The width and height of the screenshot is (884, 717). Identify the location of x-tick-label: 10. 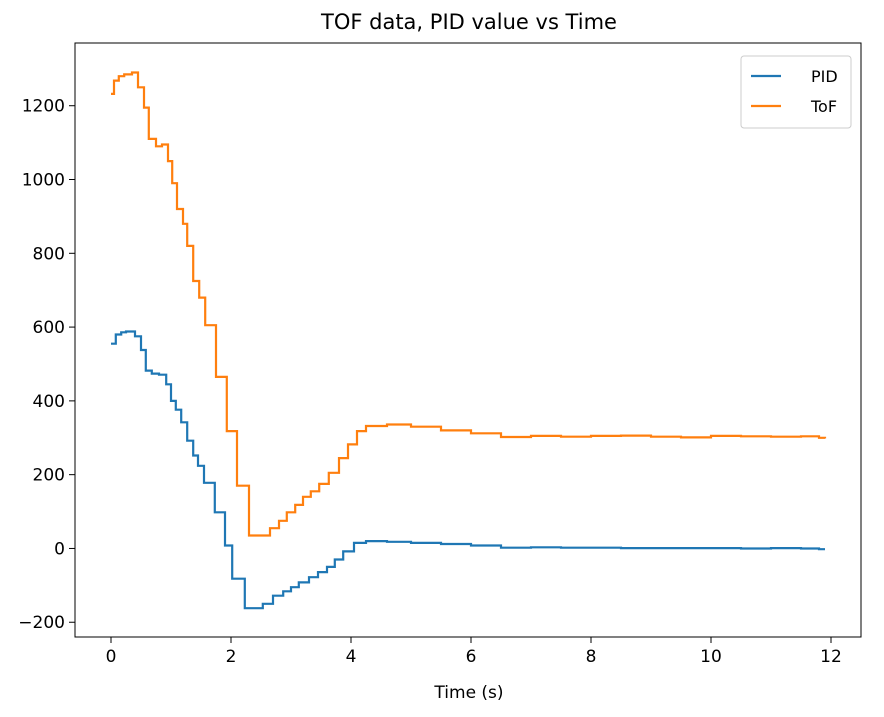
(711, 657).